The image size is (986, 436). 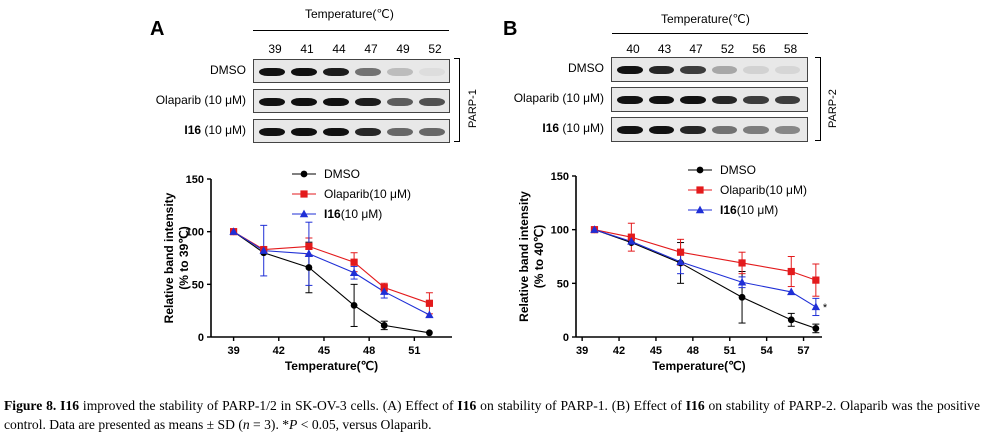 I want to click on y-tick-label: 150, so click(x=195, y=180).